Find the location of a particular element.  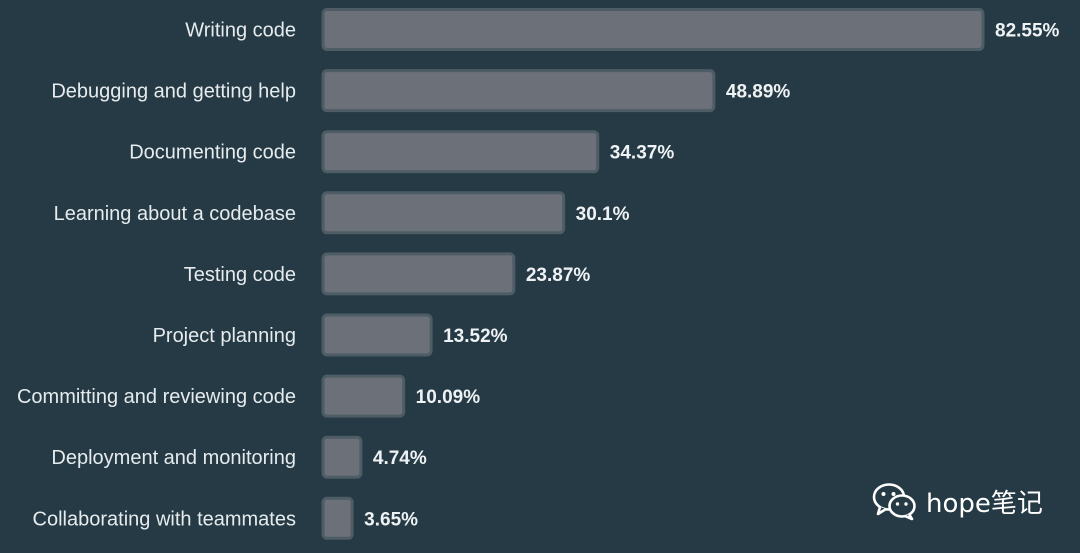

category-label: Committing and reviewing code is located at coordinates (156, 397).